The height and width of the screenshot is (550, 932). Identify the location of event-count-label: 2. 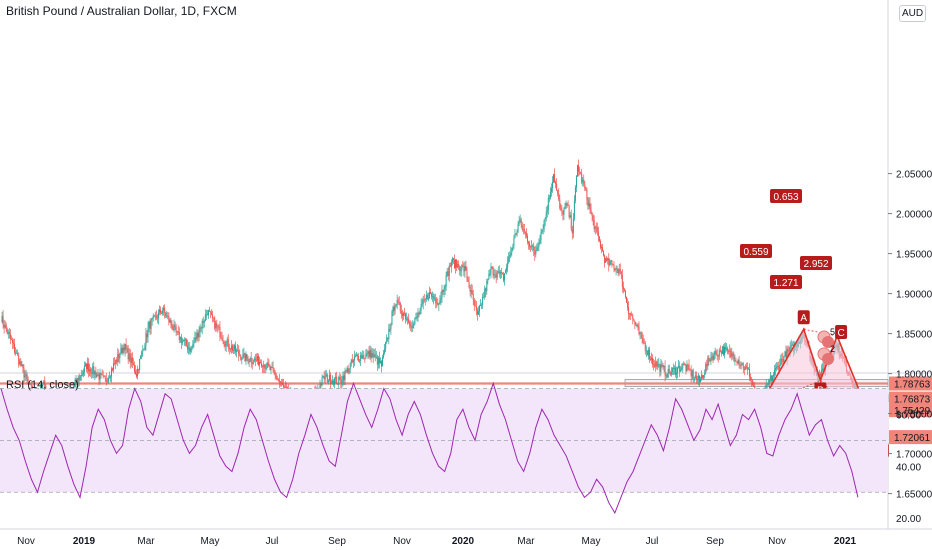
(832, 349).